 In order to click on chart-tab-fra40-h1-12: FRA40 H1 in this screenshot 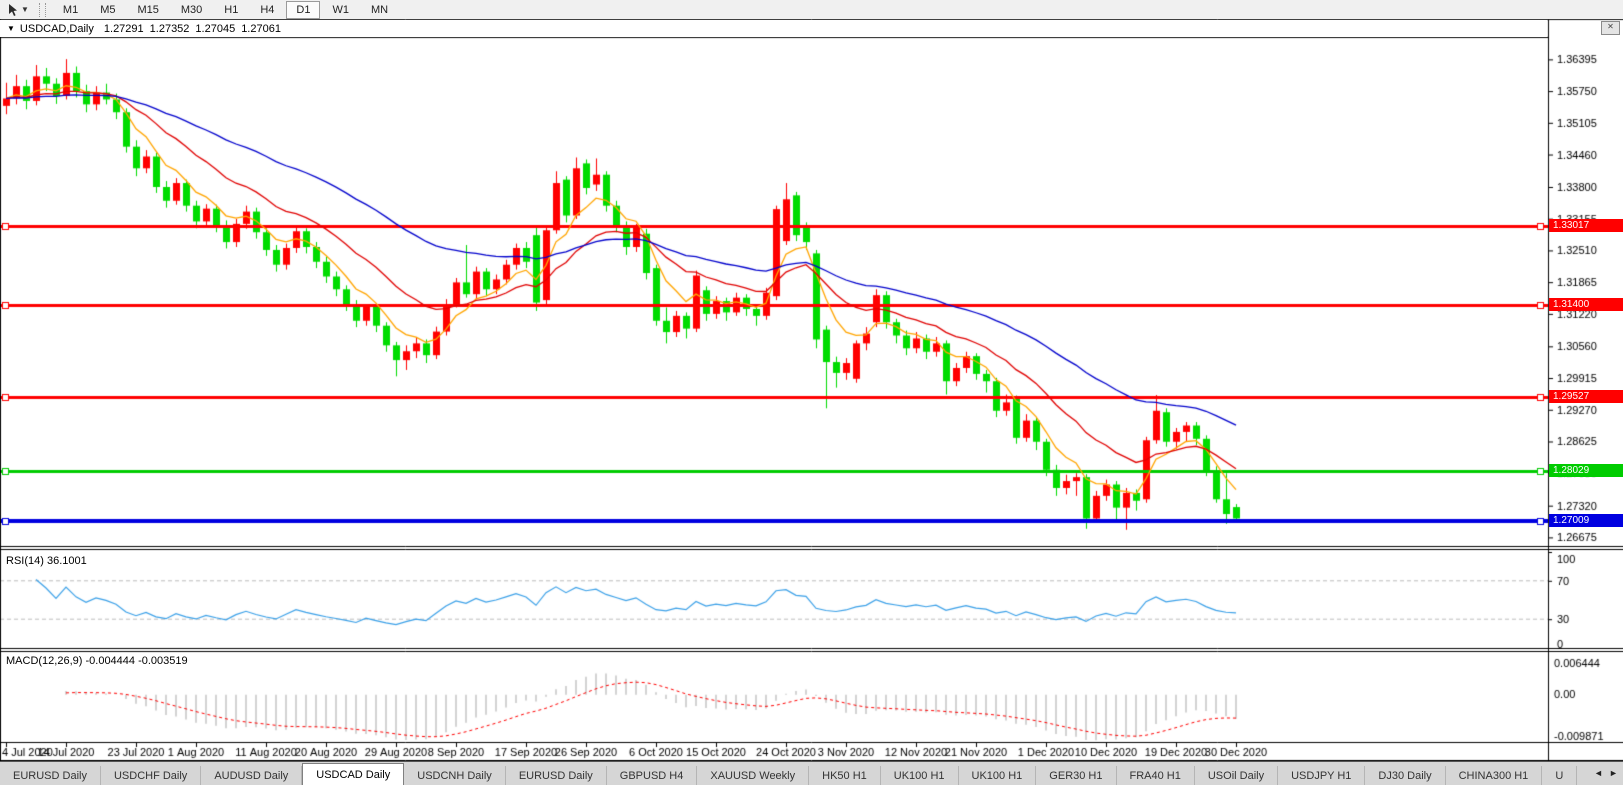, I will do `click(1155, 775)`.